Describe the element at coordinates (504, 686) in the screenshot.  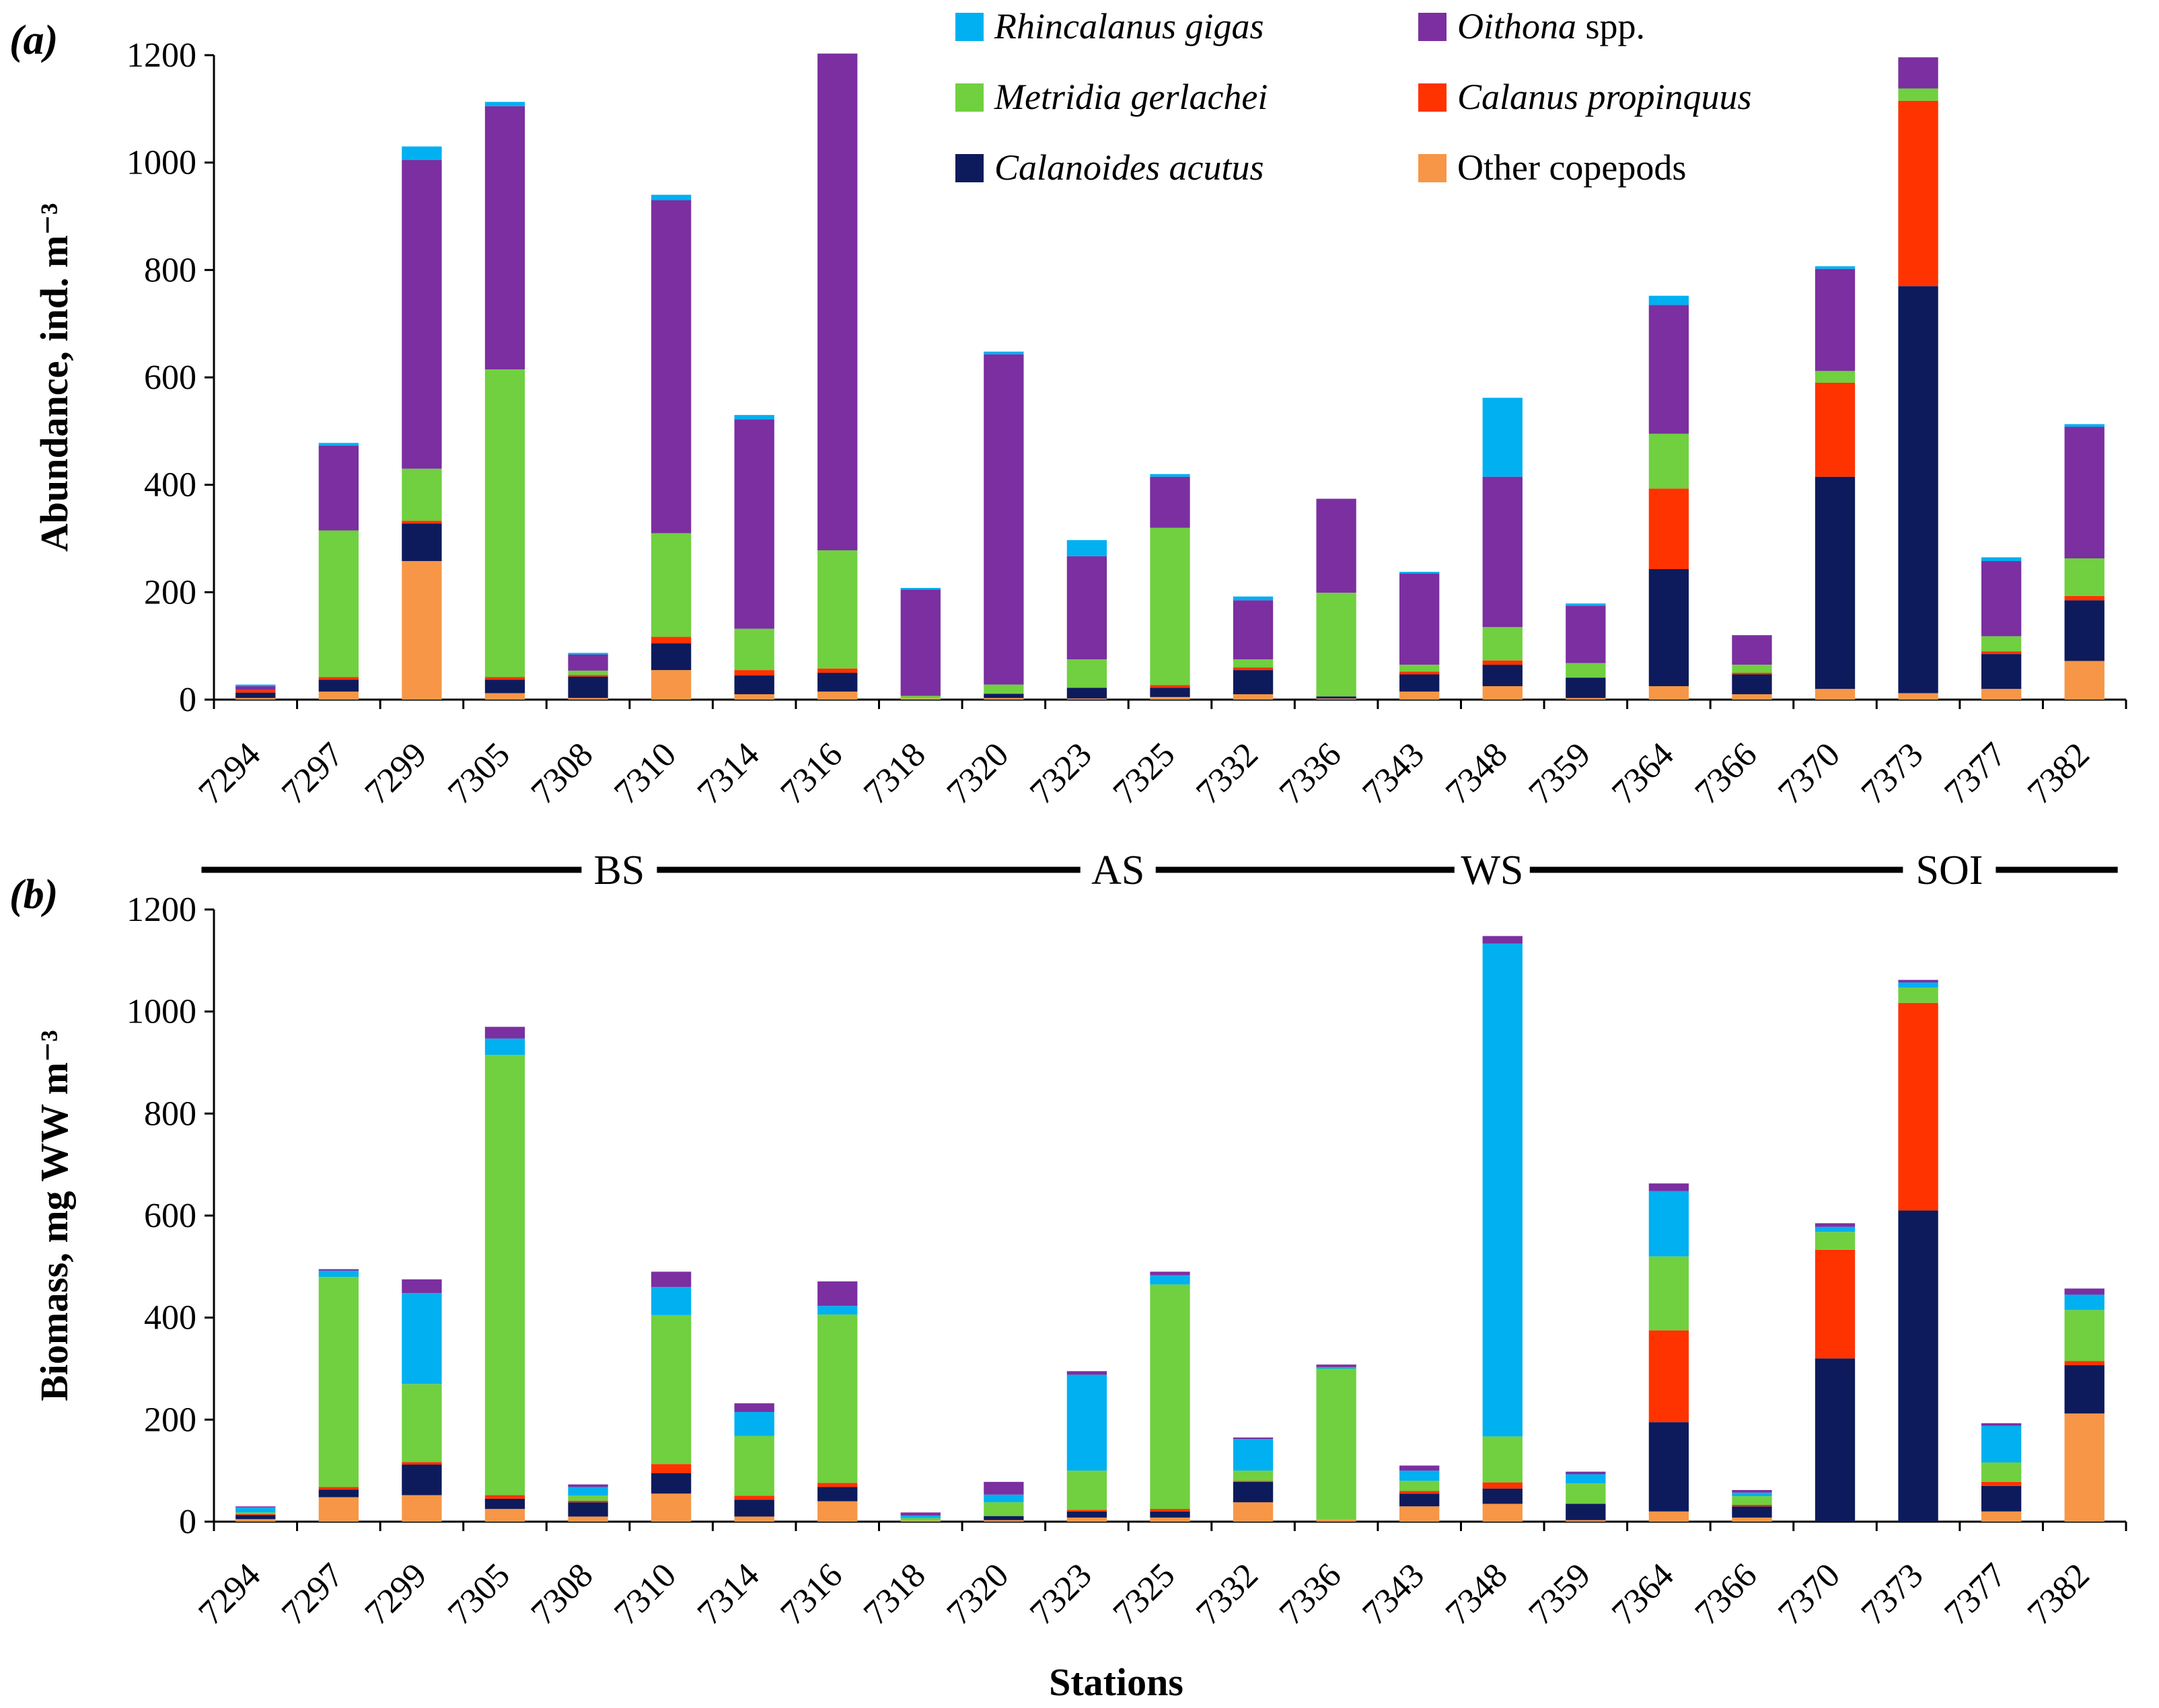
I see `bar-7305-calanoides-acutus` at that location.